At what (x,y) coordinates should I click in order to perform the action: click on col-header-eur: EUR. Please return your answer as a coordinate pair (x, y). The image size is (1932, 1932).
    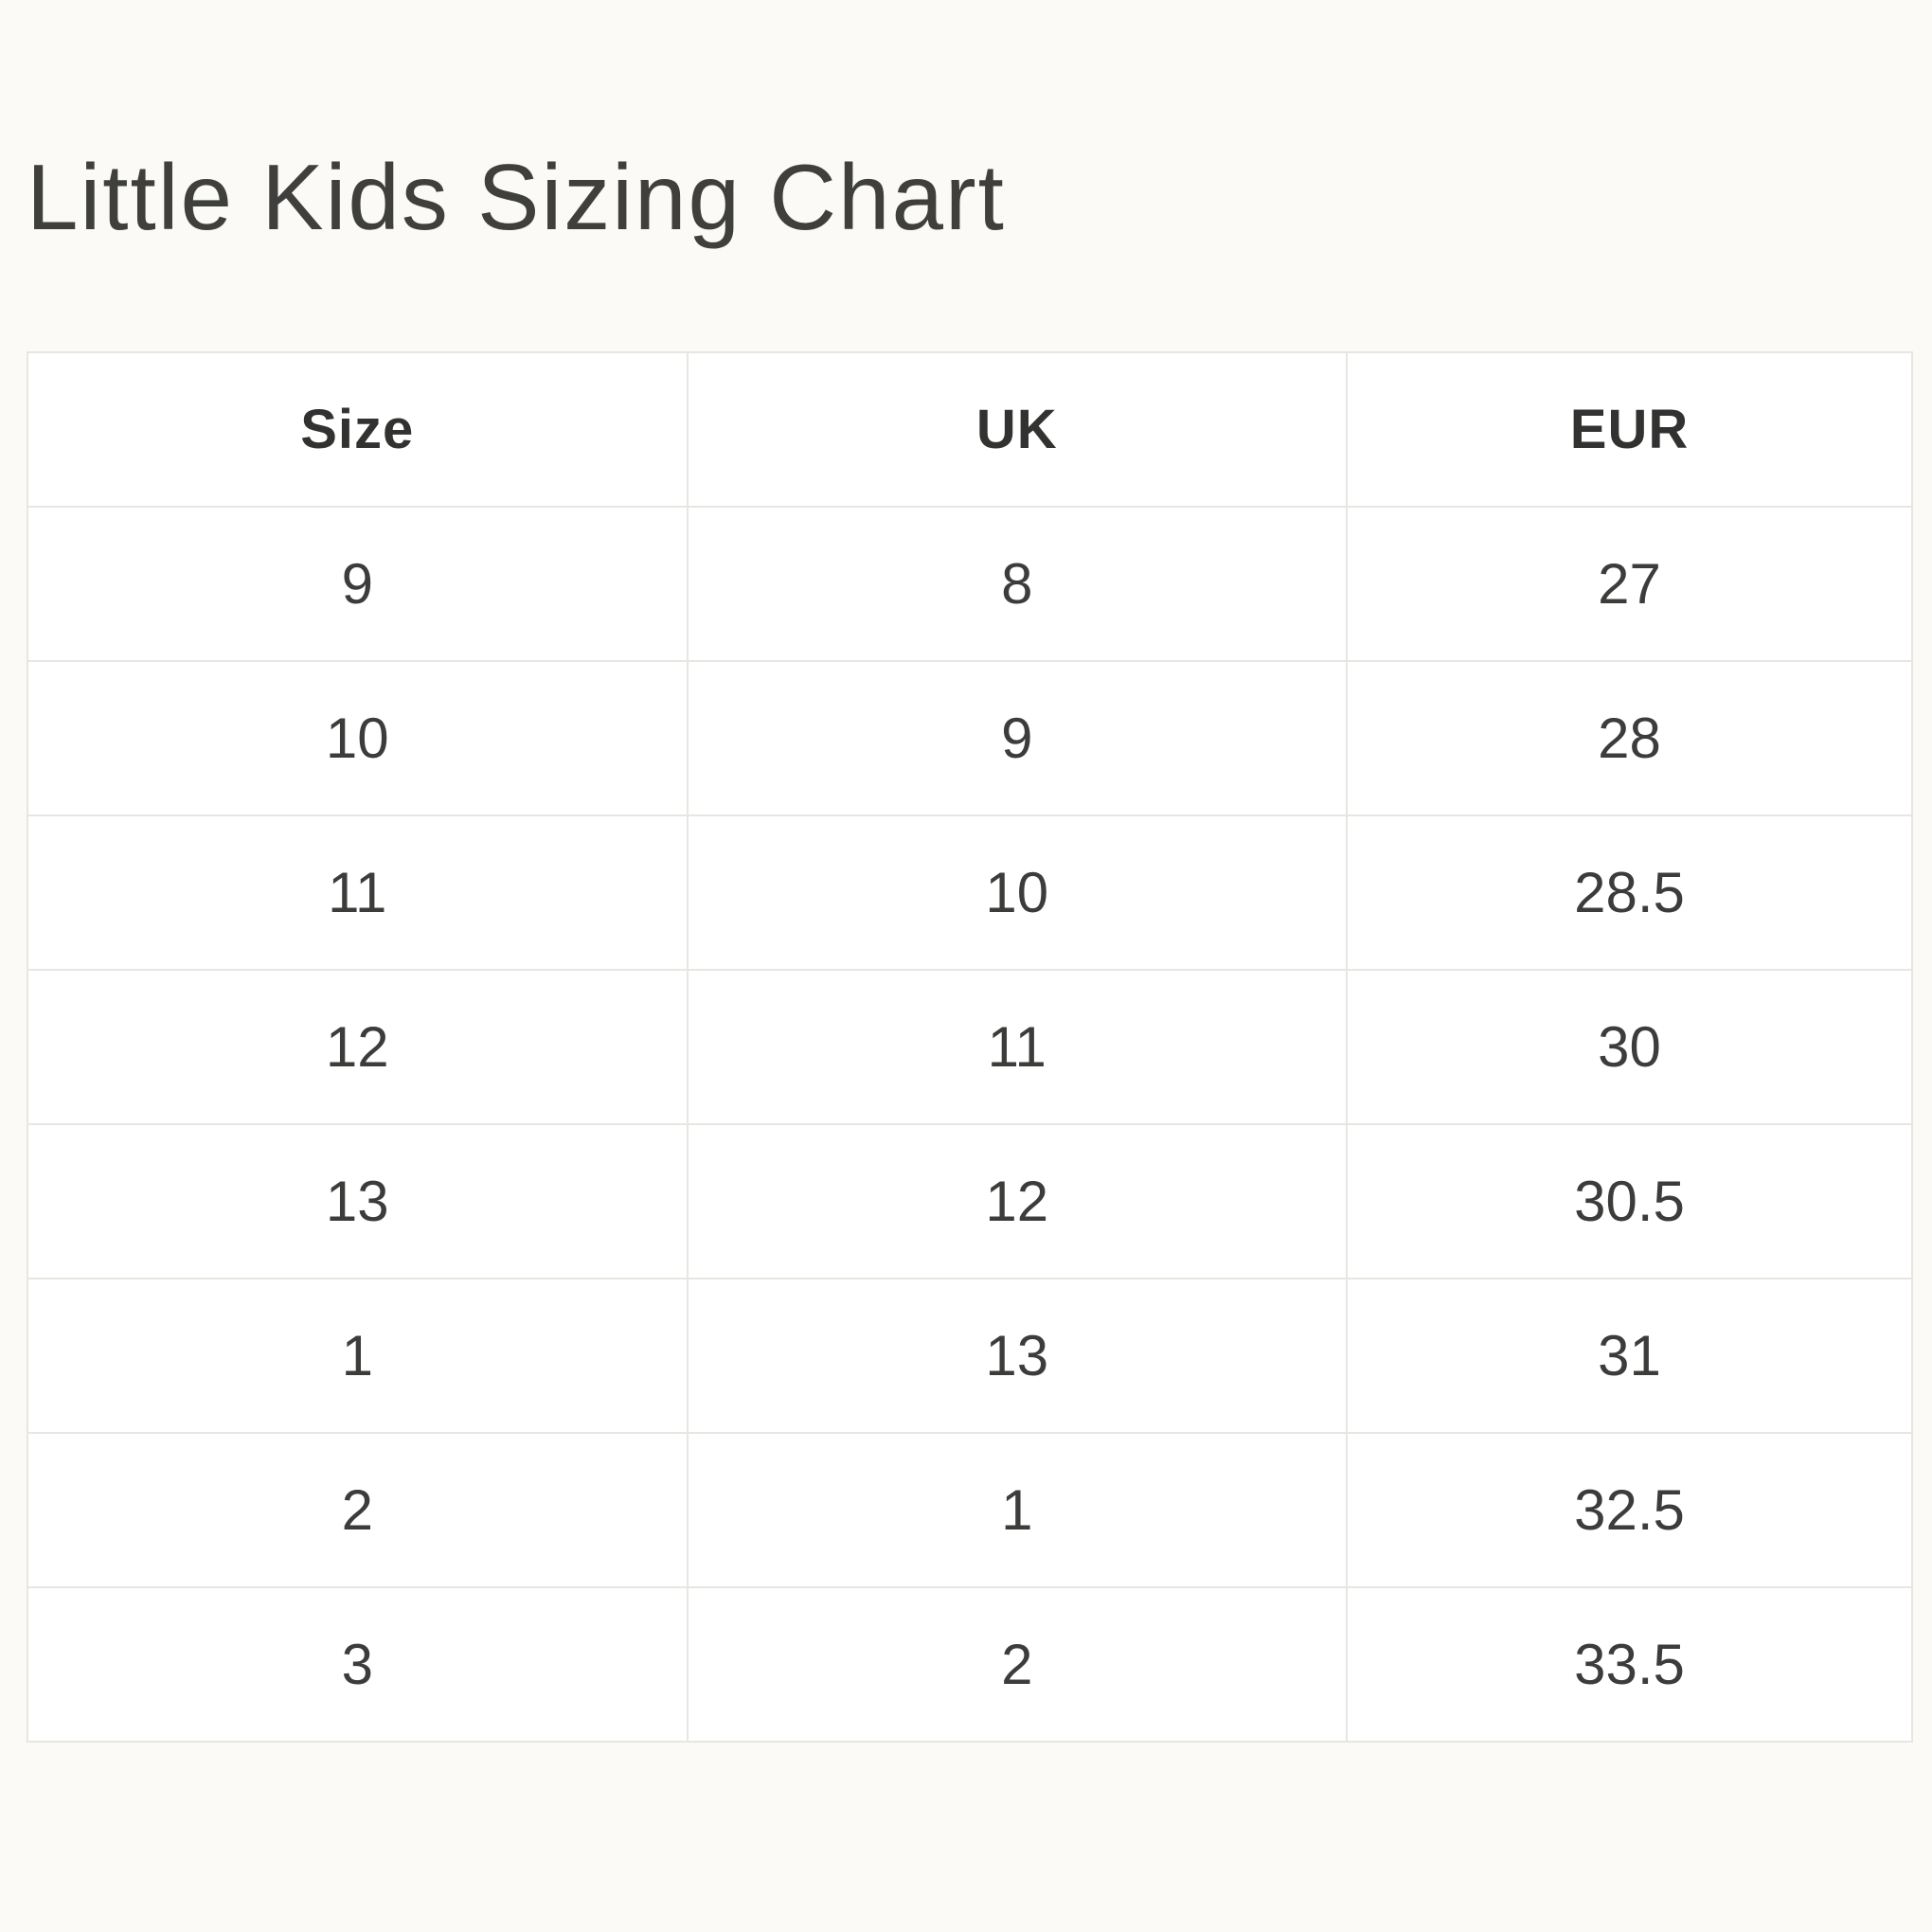
    Looking at the image, I should click on (1629, 429).